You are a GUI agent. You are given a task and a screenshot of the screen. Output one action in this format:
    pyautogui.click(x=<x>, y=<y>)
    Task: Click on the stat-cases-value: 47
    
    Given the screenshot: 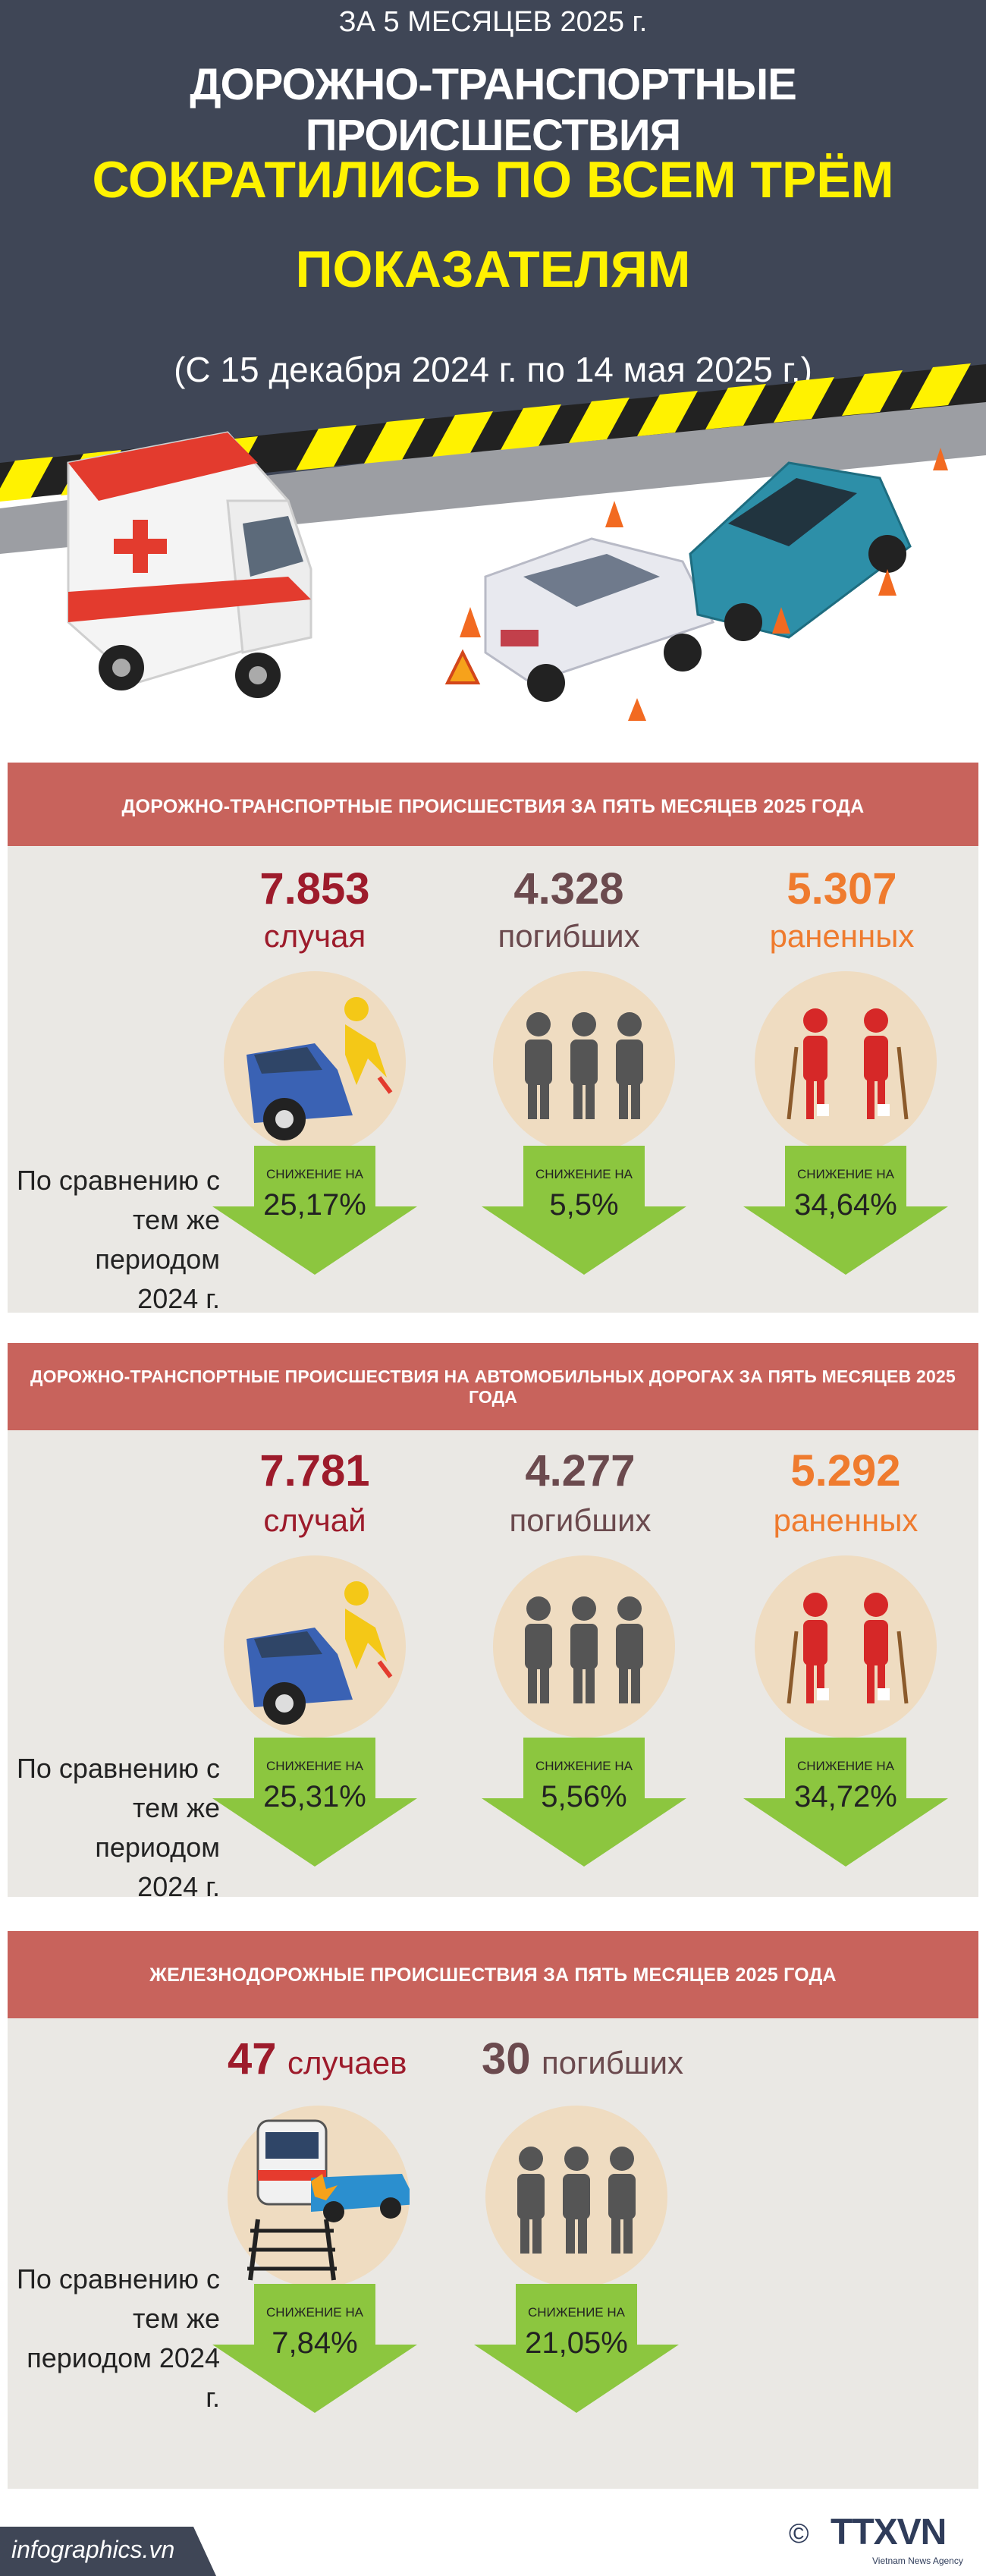 What is the action you would take?
    pyautogui.click(x=252, y=2059)
    